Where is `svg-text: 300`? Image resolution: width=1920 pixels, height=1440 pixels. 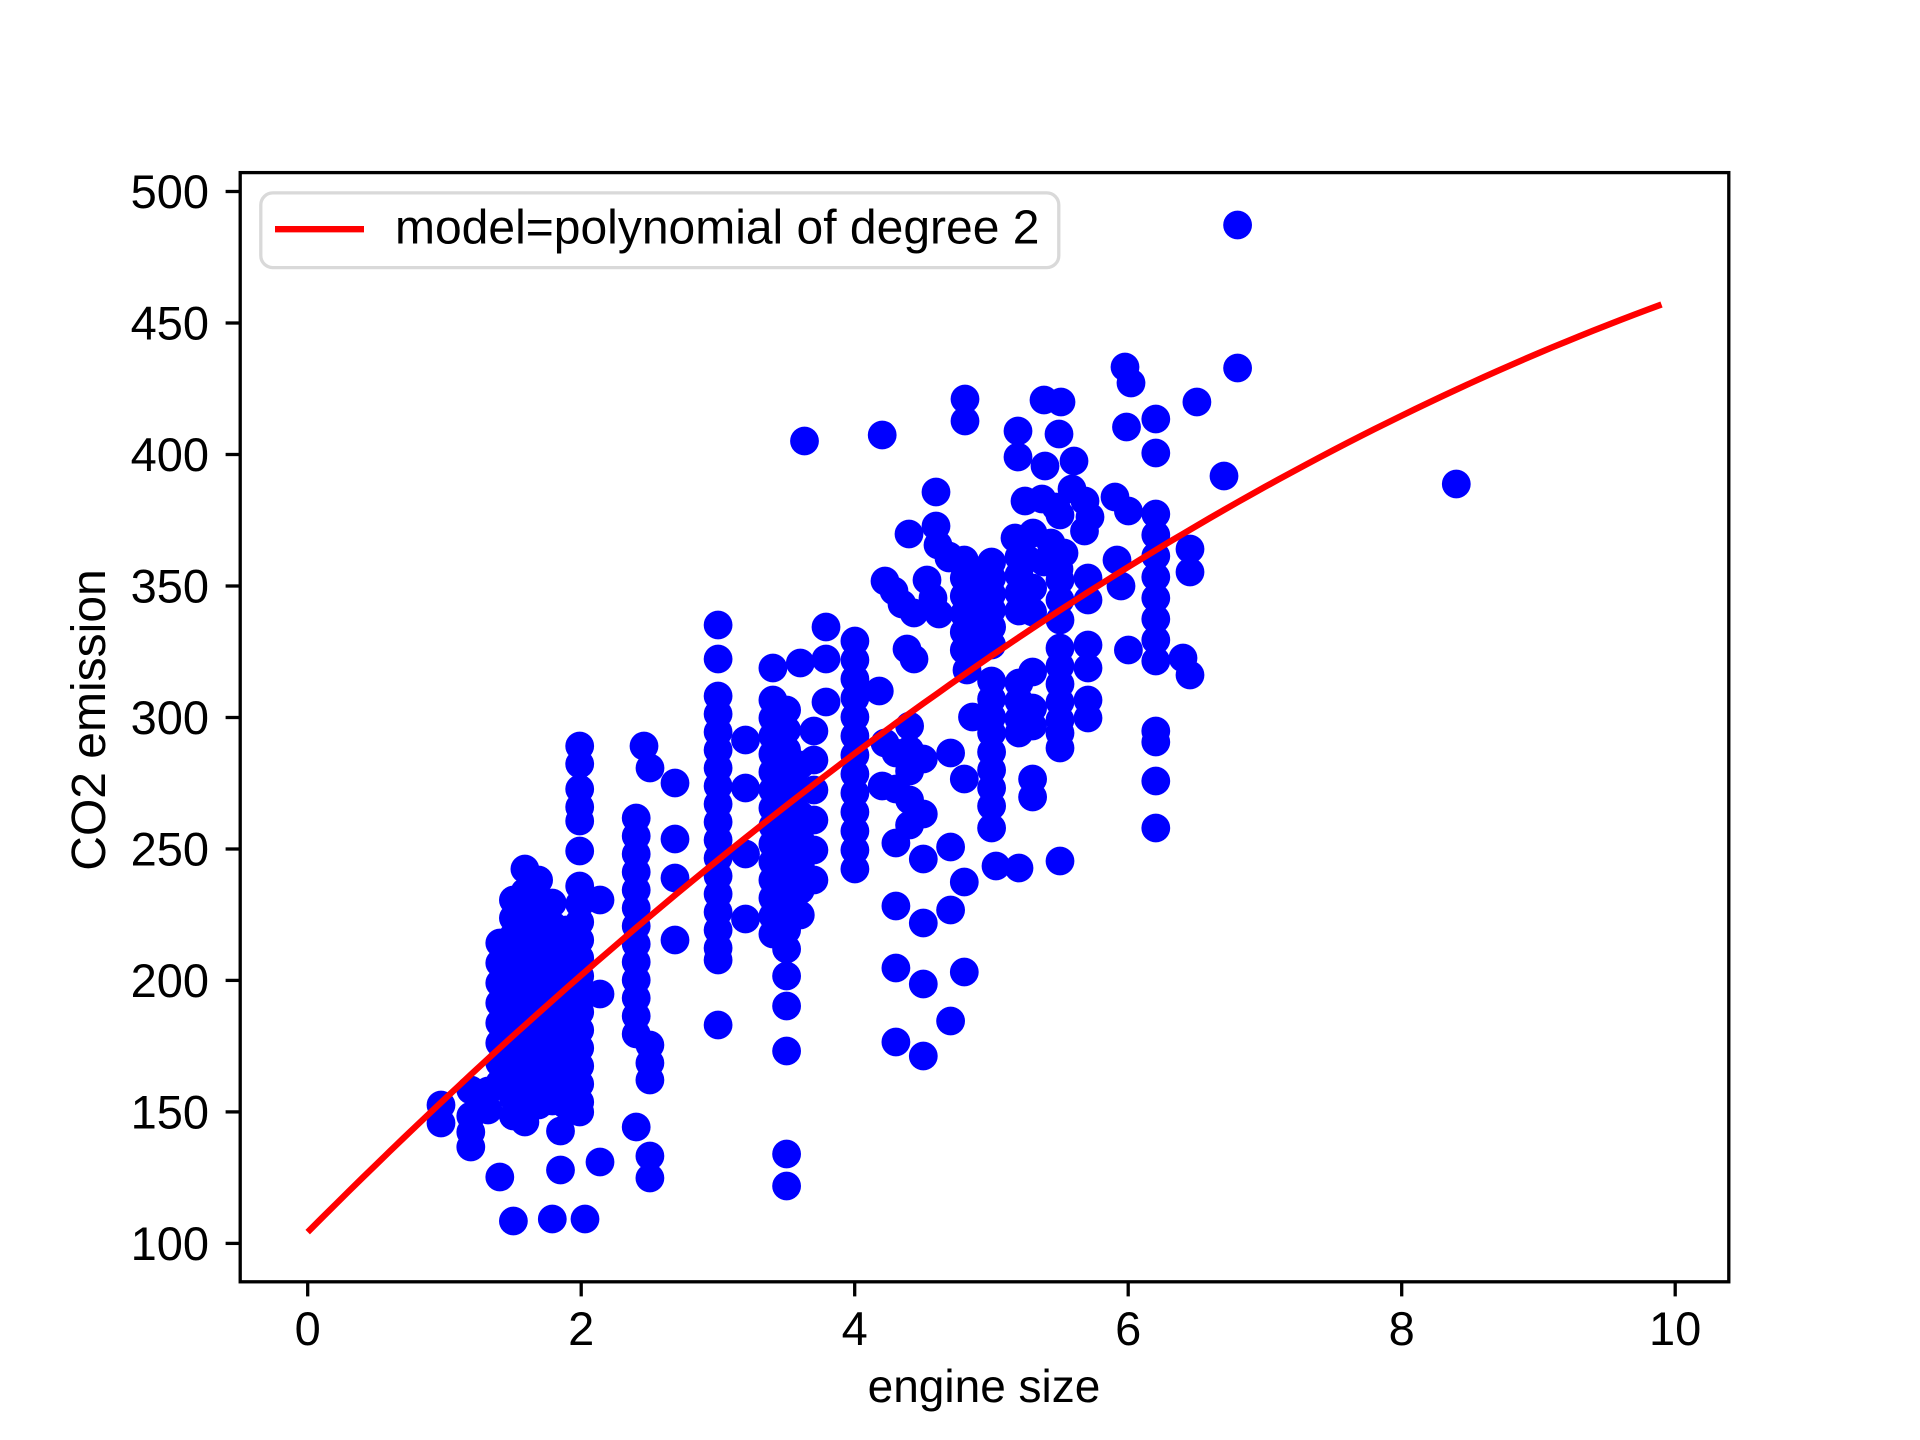
svg-text: 300 is located at coordinates (170, 717).